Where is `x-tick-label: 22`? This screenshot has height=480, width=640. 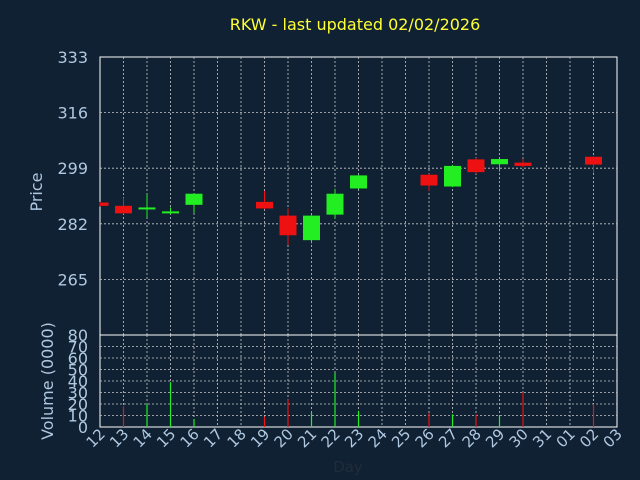
x-tick-label: 22 is located at coordinates (331, 438).